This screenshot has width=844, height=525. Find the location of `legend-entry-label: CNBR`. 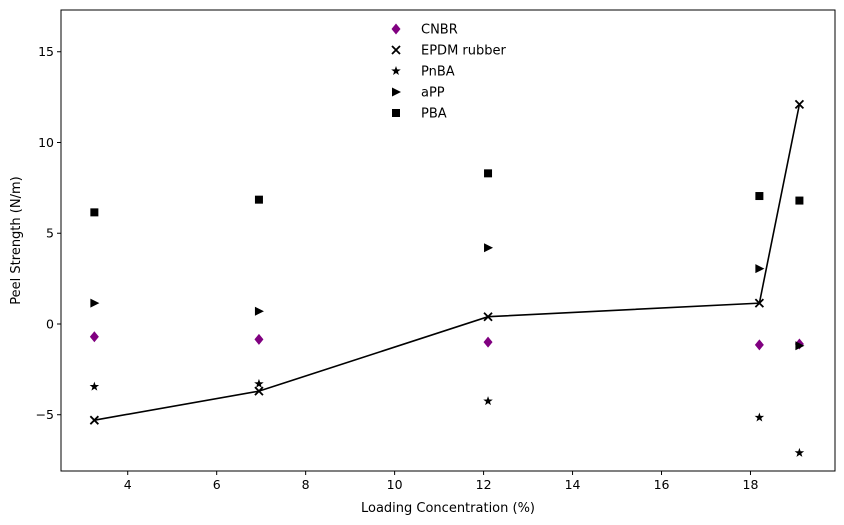

legend-entry-label: CNBR is located at coordinates (439, 30).